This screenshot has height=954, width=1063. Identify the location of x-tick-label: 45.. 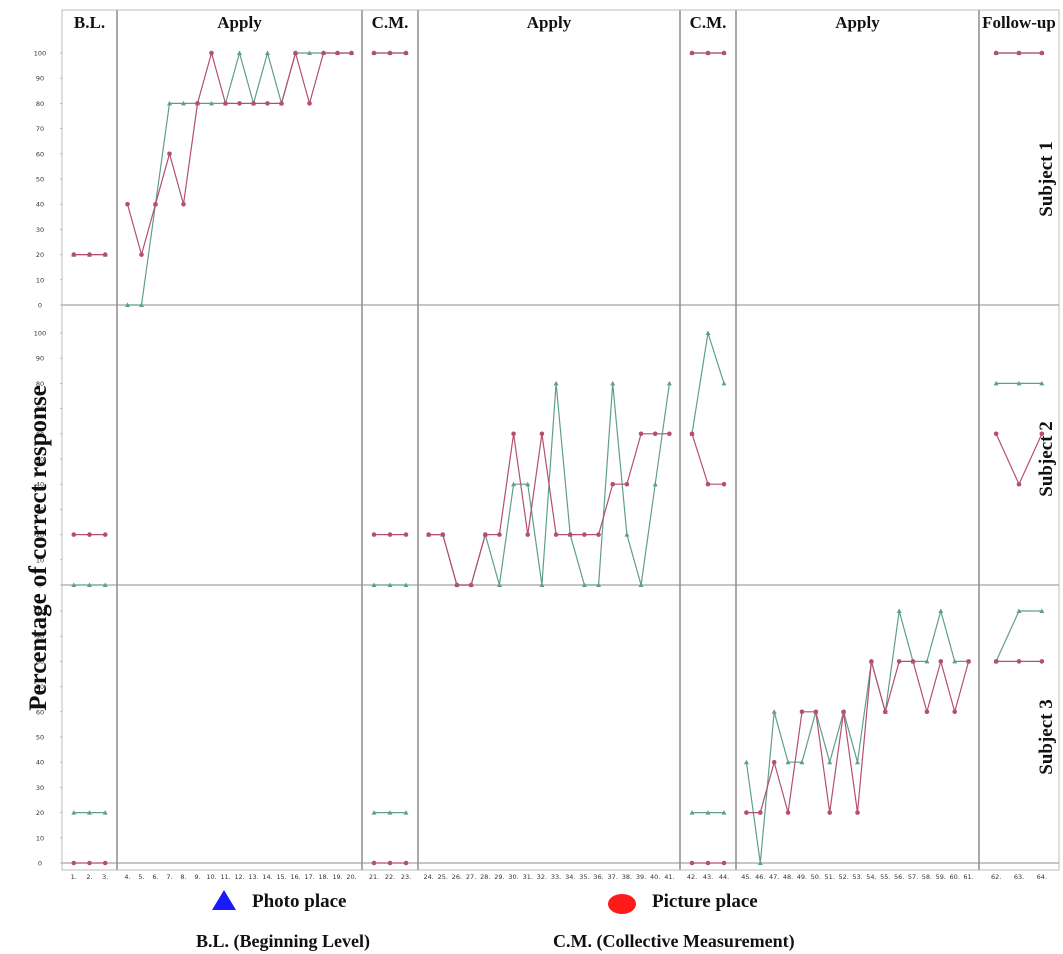
(746, 877).